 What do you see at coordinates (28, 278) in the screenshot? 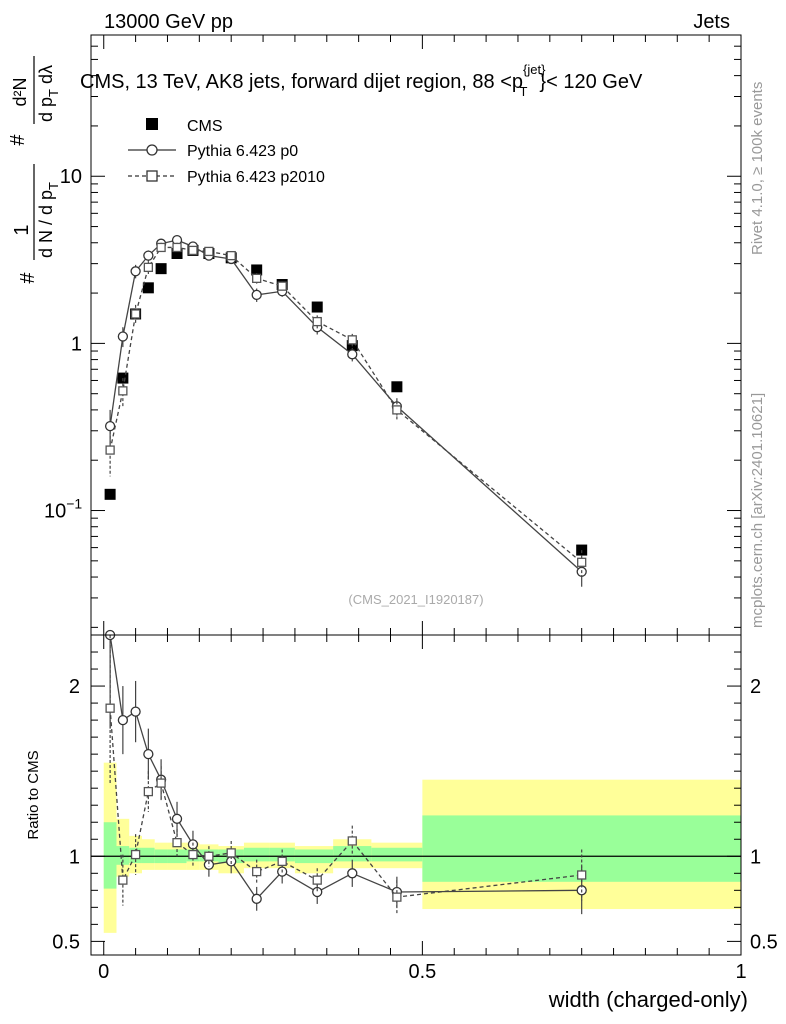
I see `ylabel-hash-1: #` at bounding box center [28, 278].